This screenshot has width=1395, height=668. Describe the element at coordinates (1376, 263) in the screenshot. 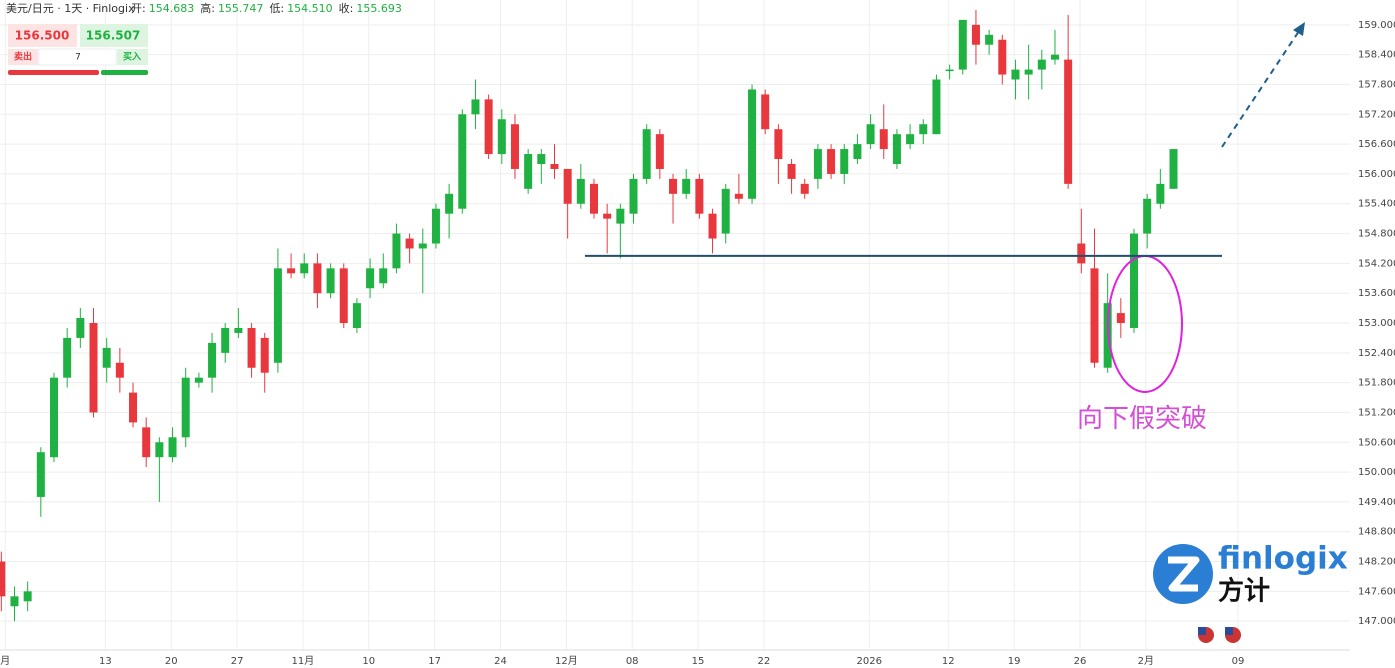

I see `y-tick-label: 154.200` at that location.